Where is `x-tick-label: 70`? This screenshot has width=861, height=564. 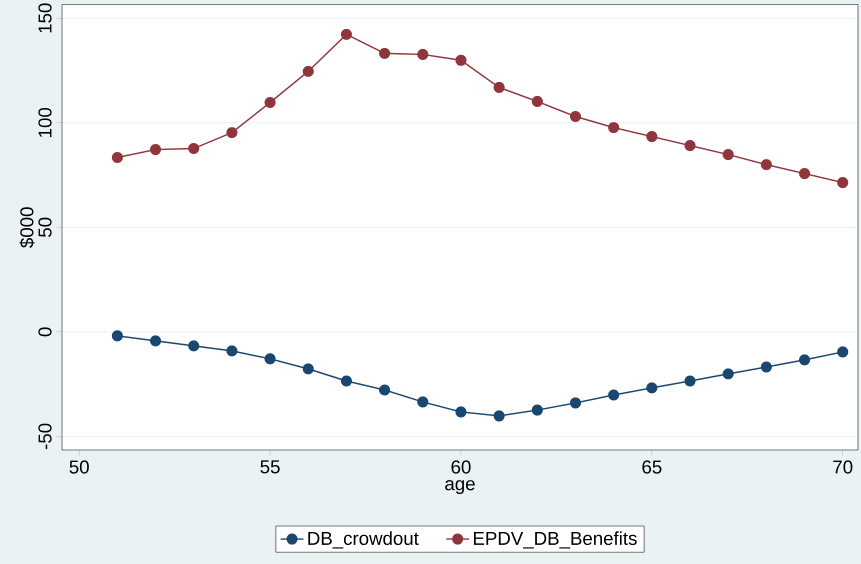 x-tick-label: 70 is located at coordinates (842, 467).